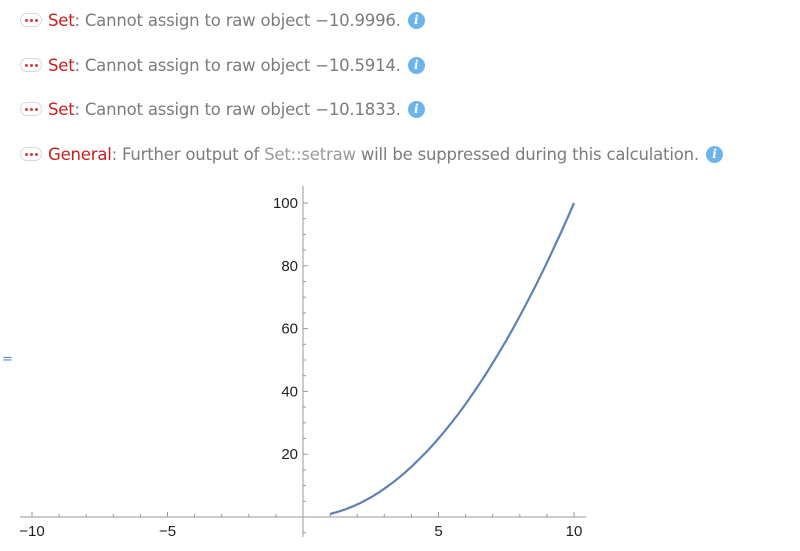  Describe the element at coordinates (438, 531) in the screenshot. I see `x-tick-label: 5` at that location.